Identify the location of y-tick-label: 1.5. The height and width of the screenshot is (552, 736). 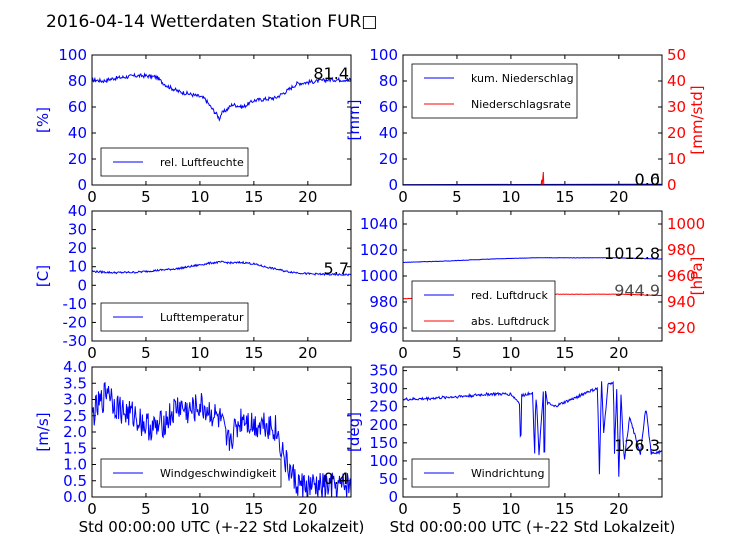
(75, 448).